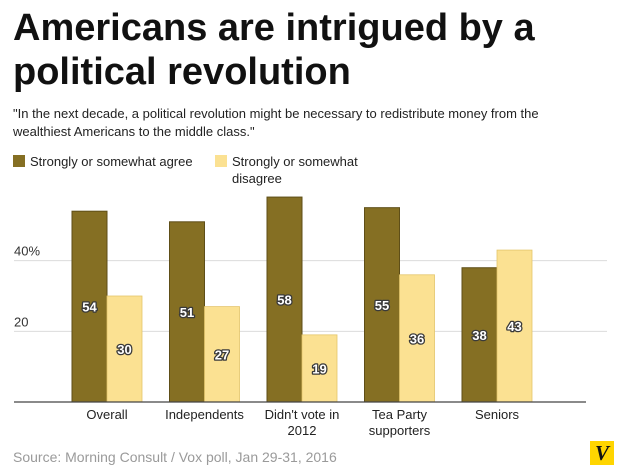 The width and height of the screenshot is (621, 469). I want to click on value-label-agree-2: 58, so click(284, 300).